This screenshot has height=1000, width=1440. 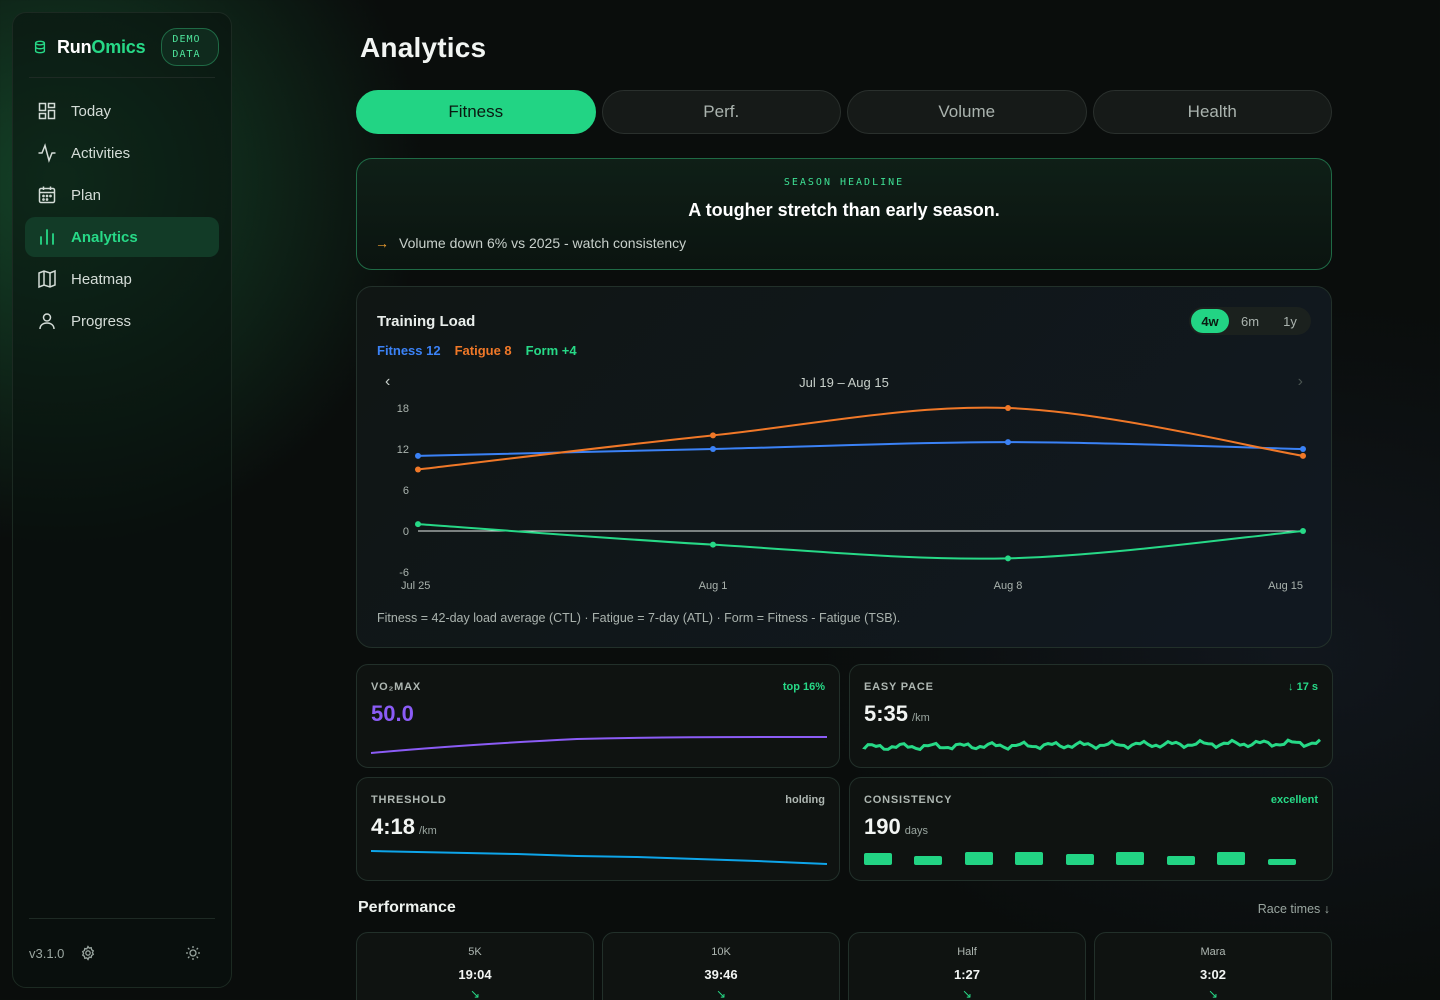 What do you see at coordinates (1092, 745) in the screenshot?
I see `easy-pace-trend-line` at bounding box center [1092, 745].